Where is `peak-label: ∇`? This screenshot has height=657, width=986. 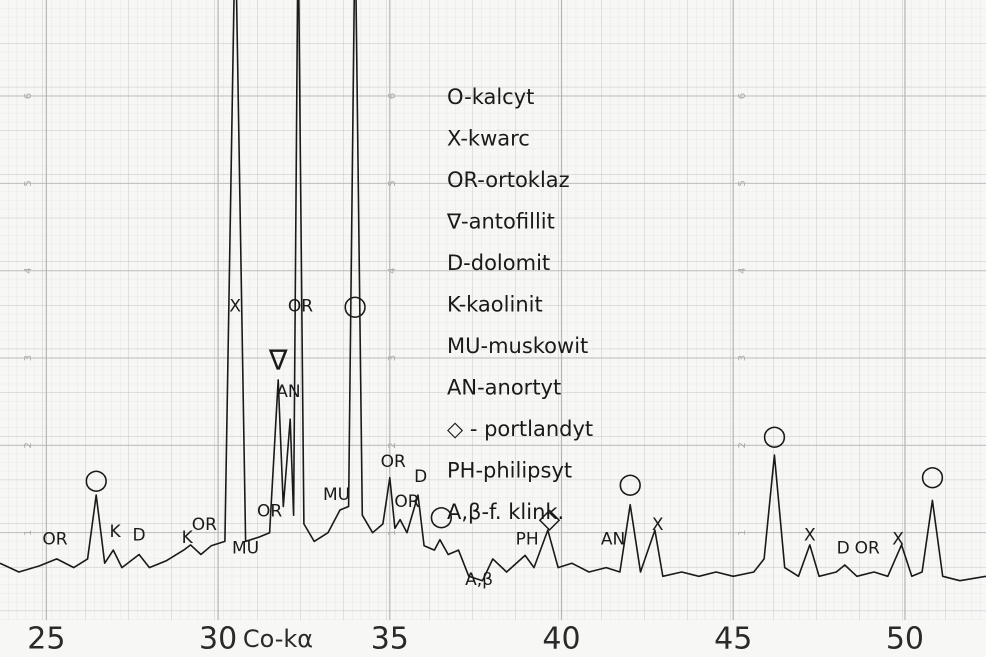 peak-label: ∇ is located at coordinates (278, 360).